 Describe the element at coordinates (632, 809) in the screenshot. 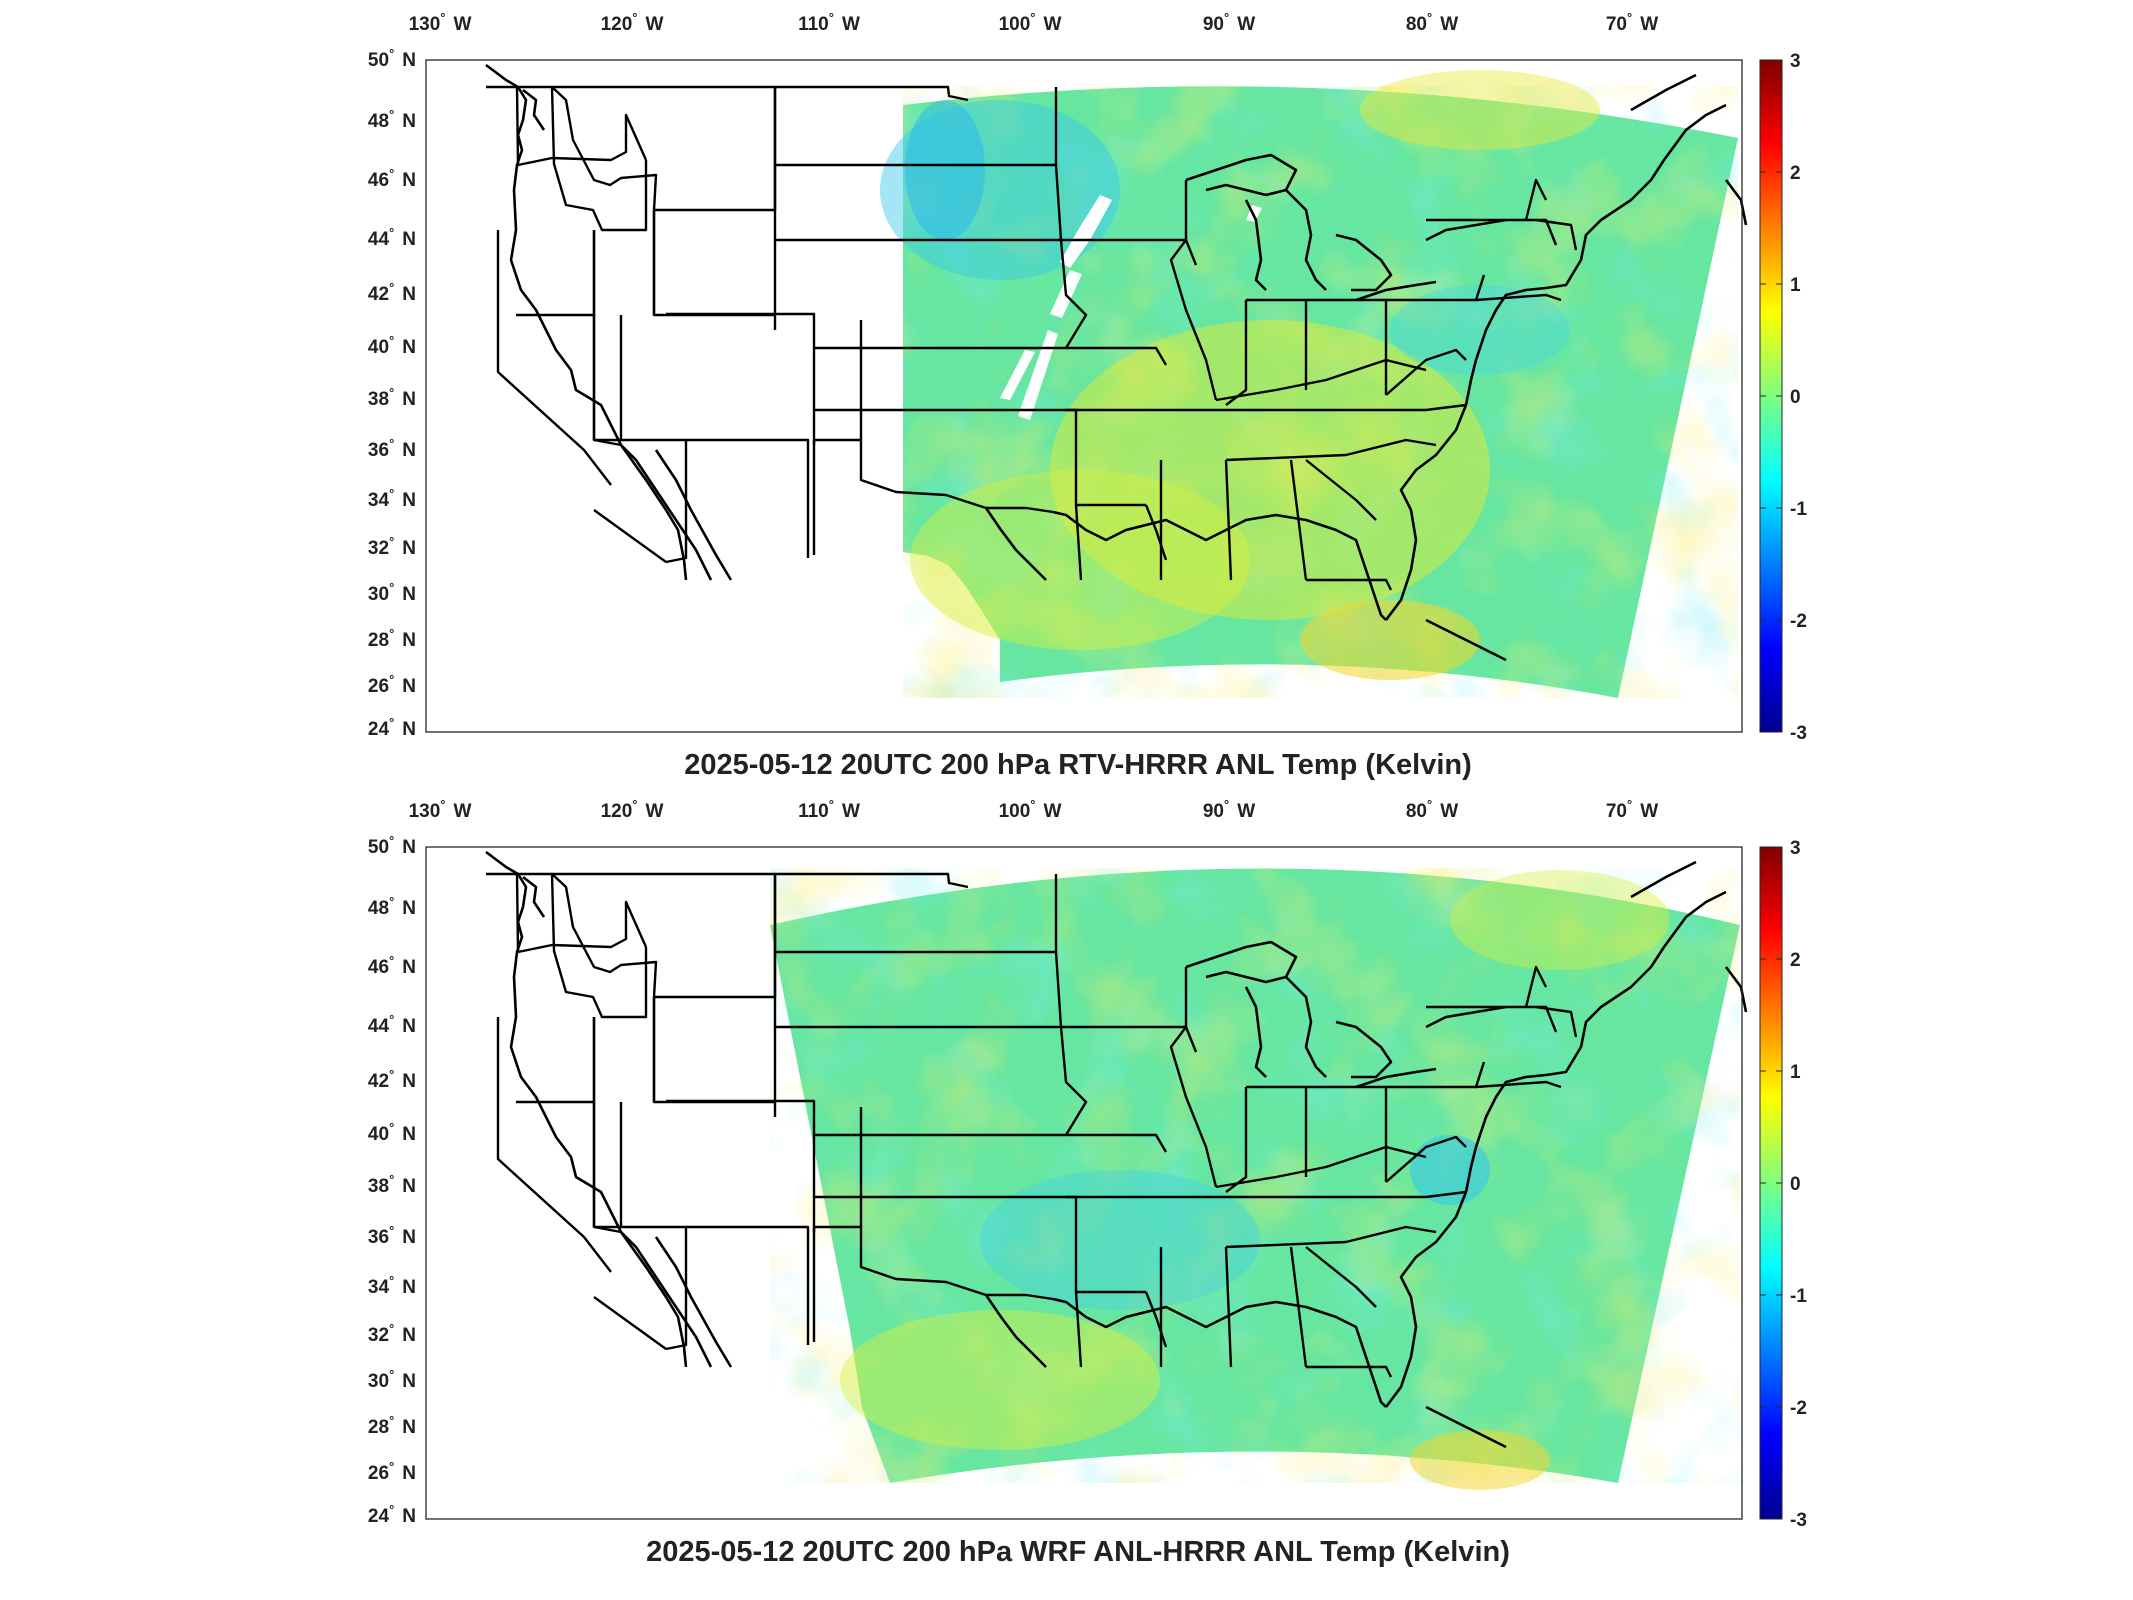

I see `longitude-label: 120° W` at that location.